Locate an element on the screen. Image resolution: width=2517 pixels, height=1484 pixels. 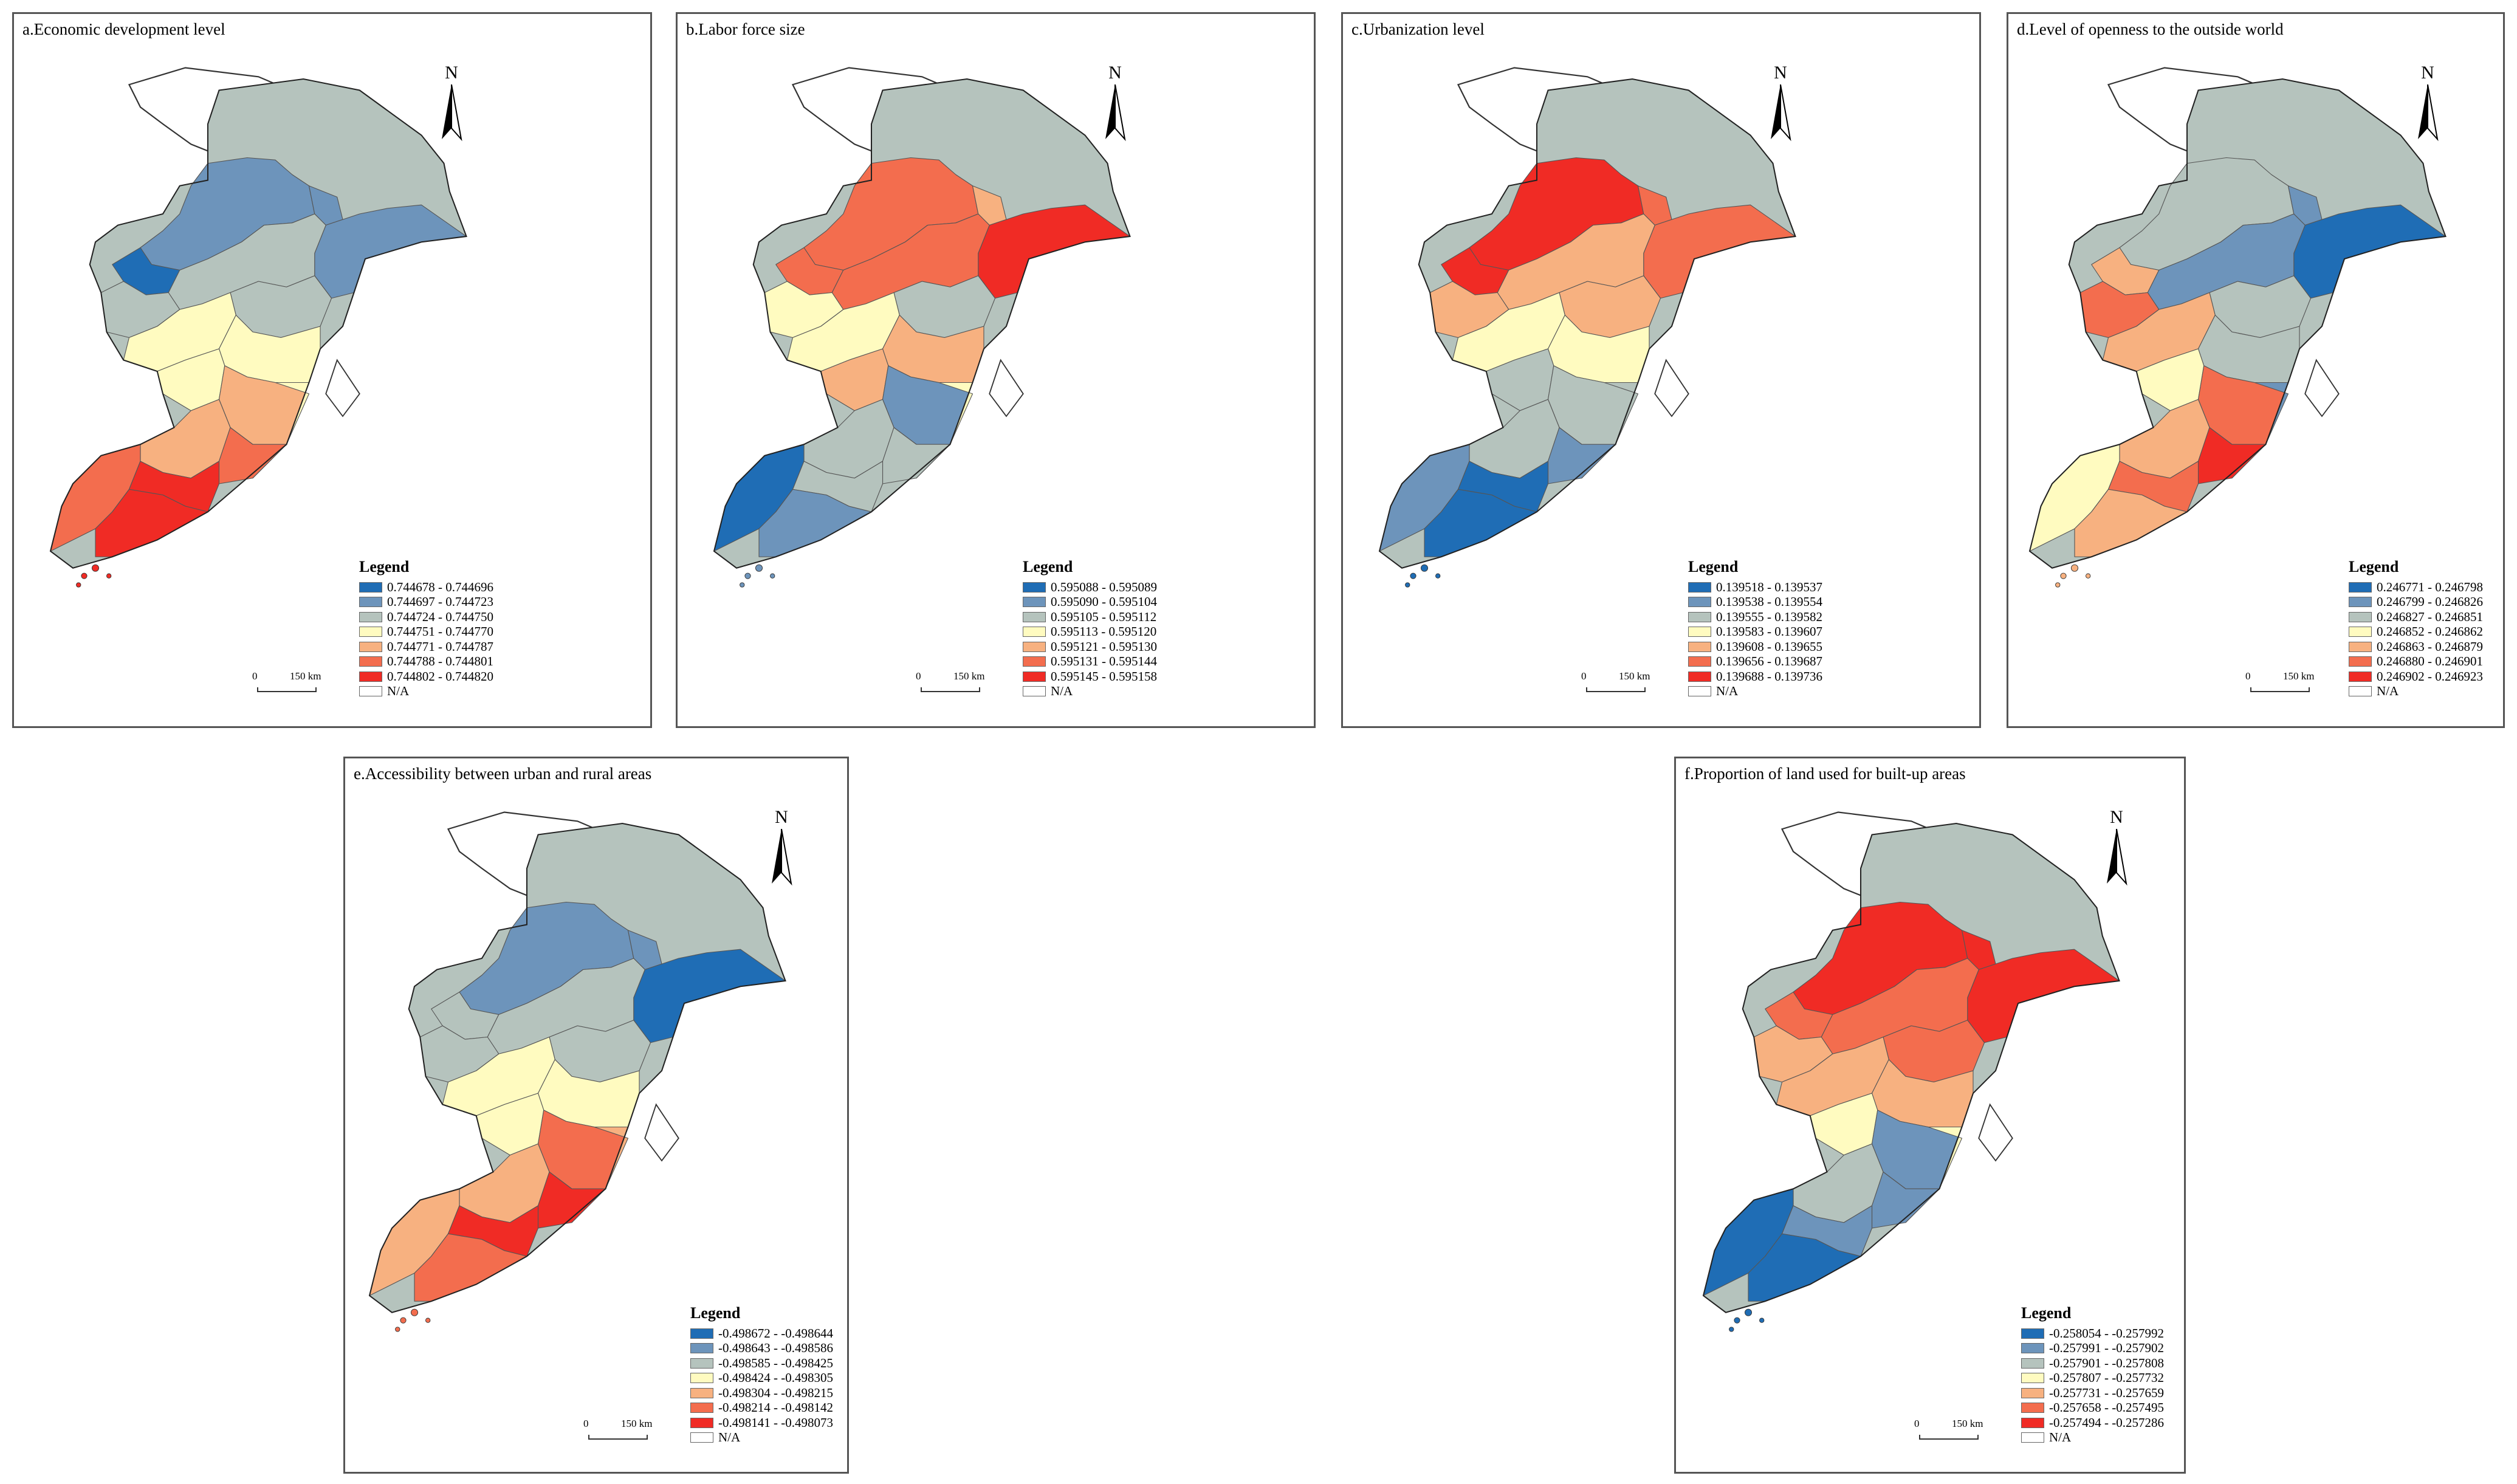
legend-row: -0.257991 - -0.257902 is located at coordinates (2092, 1349).